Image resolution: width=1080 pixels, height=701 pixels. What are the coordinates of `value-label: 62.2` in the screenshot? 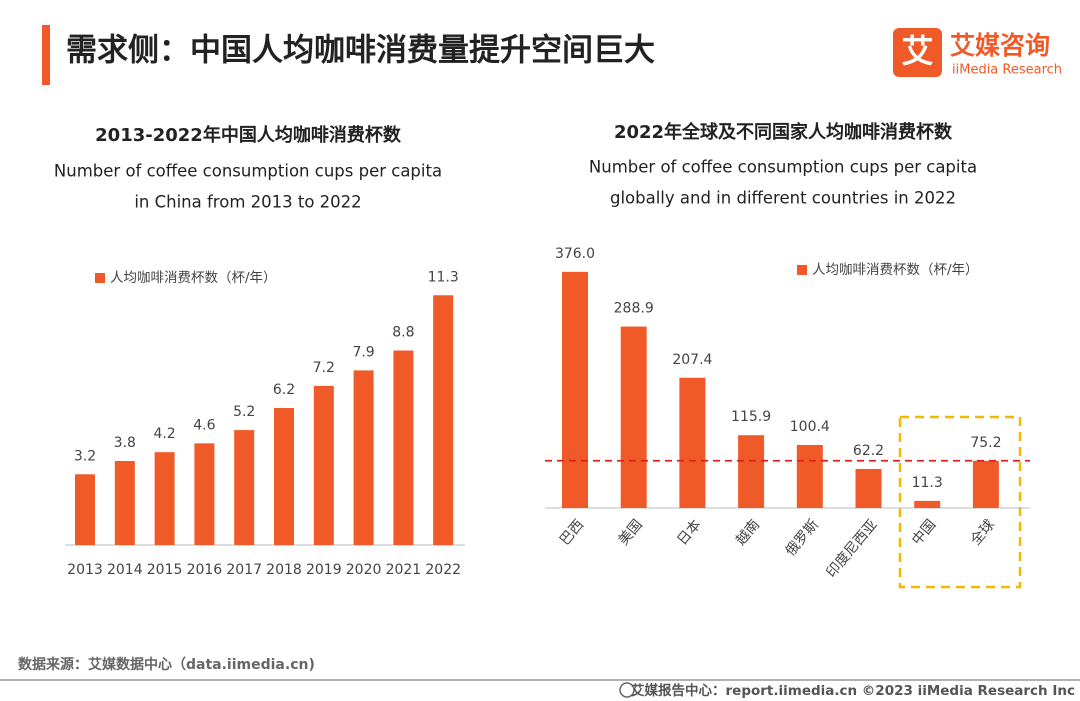 It's located at (868, 451).